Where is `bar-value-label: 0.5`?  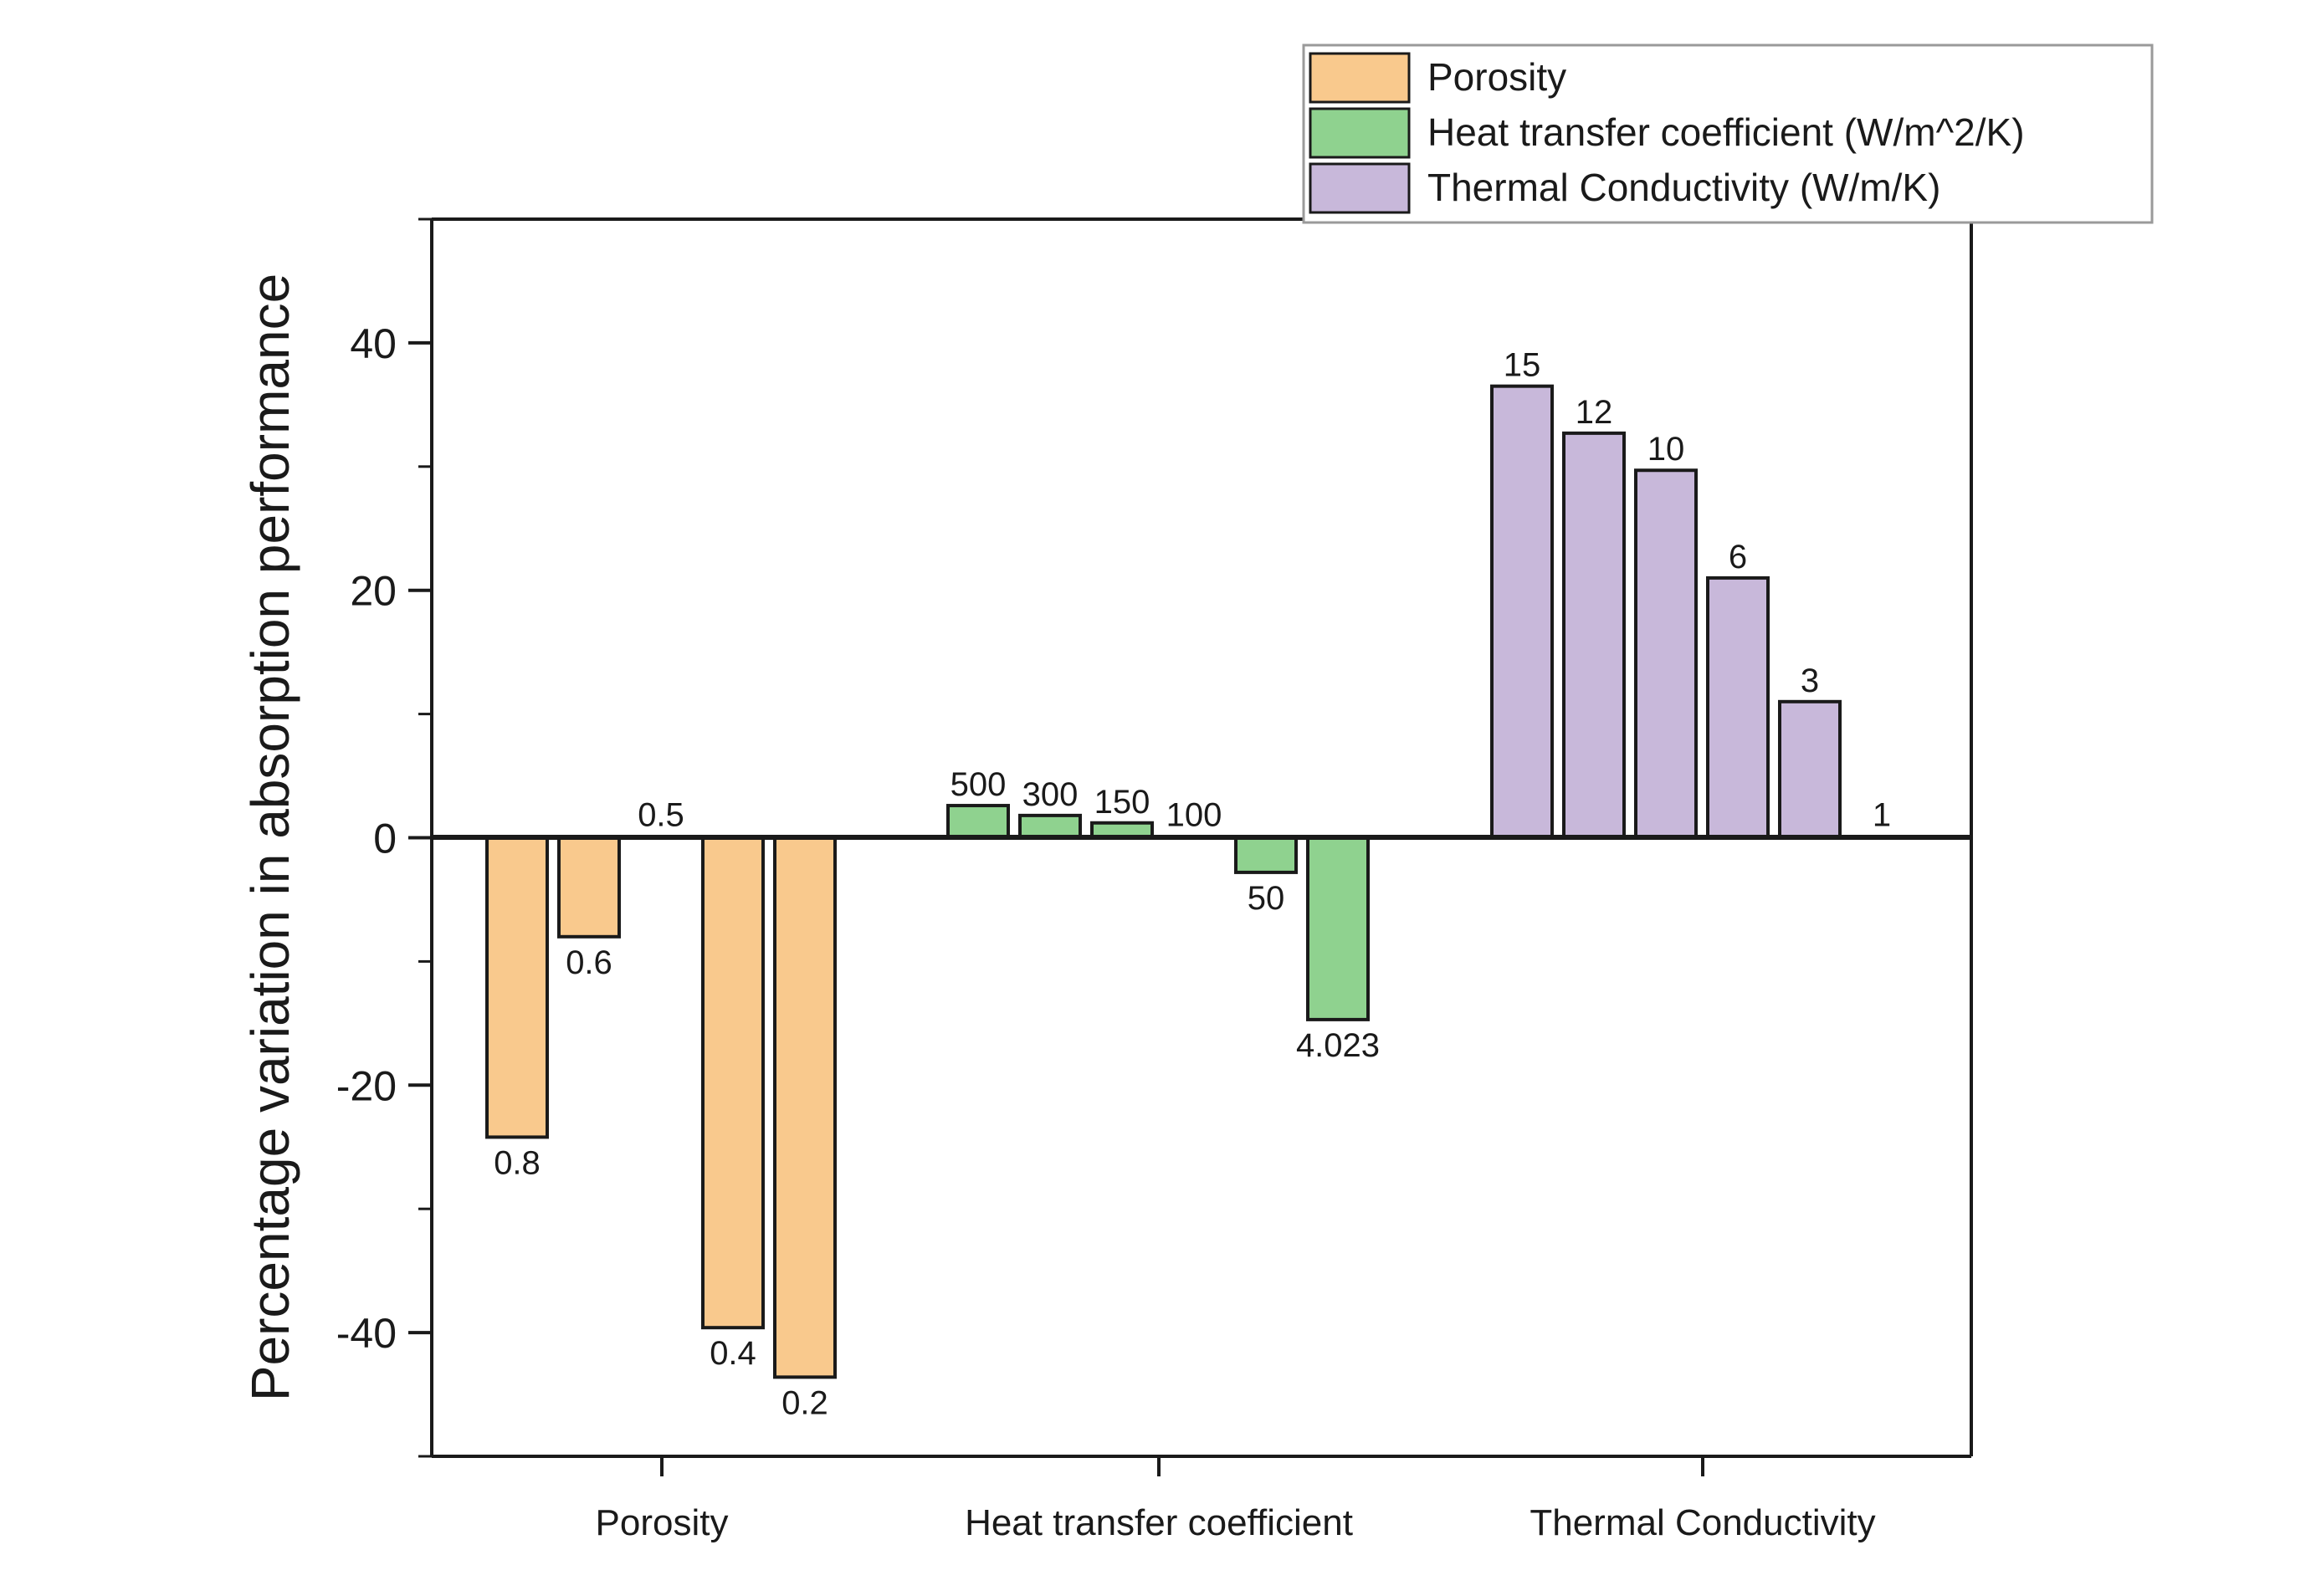 bar-value-label: 0.5 is located at coordinates (661, 816).